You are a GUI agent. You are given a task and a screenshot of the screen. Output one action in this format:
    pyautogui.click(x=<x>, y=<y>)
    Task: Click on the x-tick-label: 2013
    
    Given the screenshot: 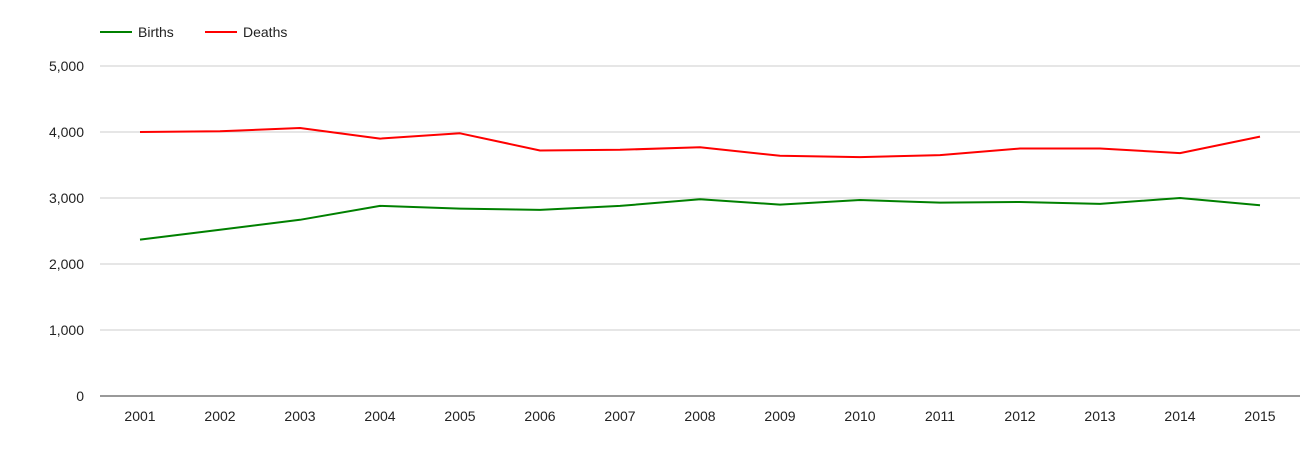 What is the action you would take?
    pyautogui.click(x=1099, y=416)
    